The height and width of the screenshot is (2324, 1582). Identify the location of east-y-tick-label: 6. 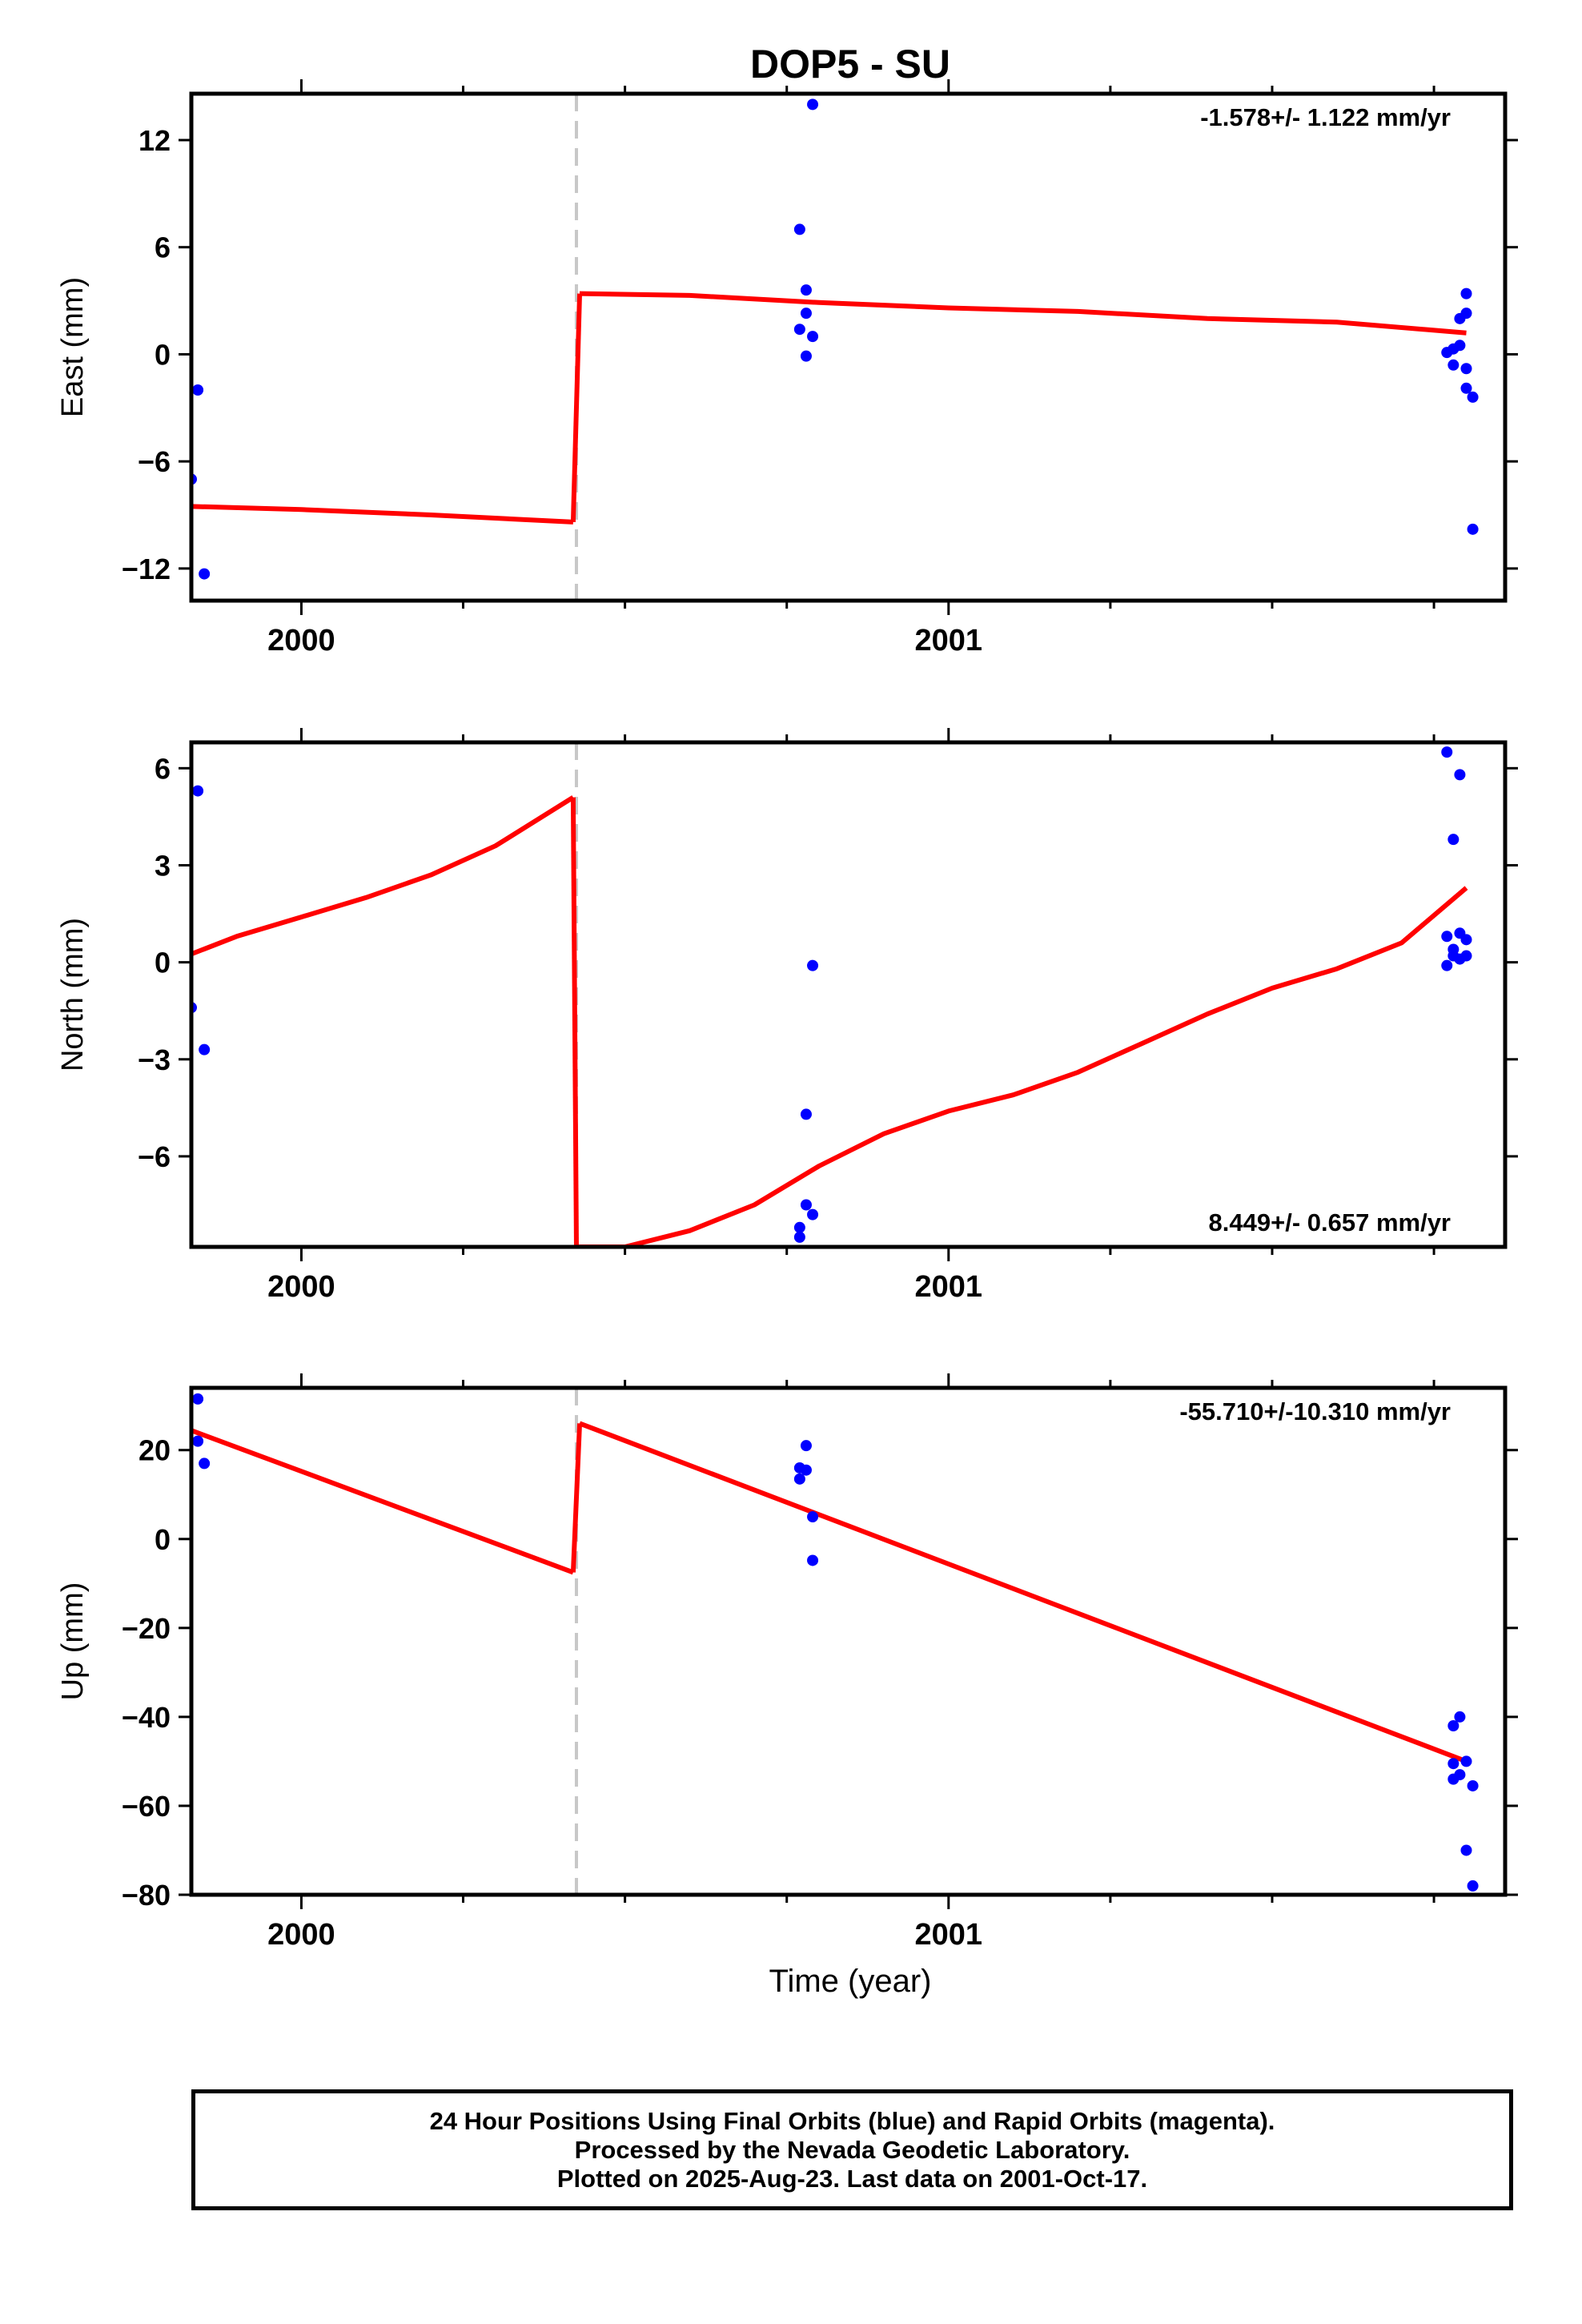
(163, 247).